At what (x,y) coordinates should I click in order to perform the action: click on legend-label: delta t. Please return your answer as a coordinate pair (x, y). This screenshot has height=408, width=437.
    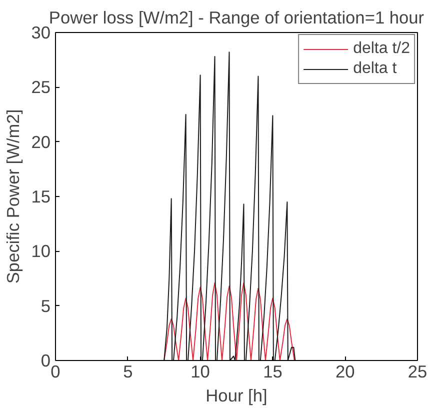
    Looking at the image, I should click on (375, 69).